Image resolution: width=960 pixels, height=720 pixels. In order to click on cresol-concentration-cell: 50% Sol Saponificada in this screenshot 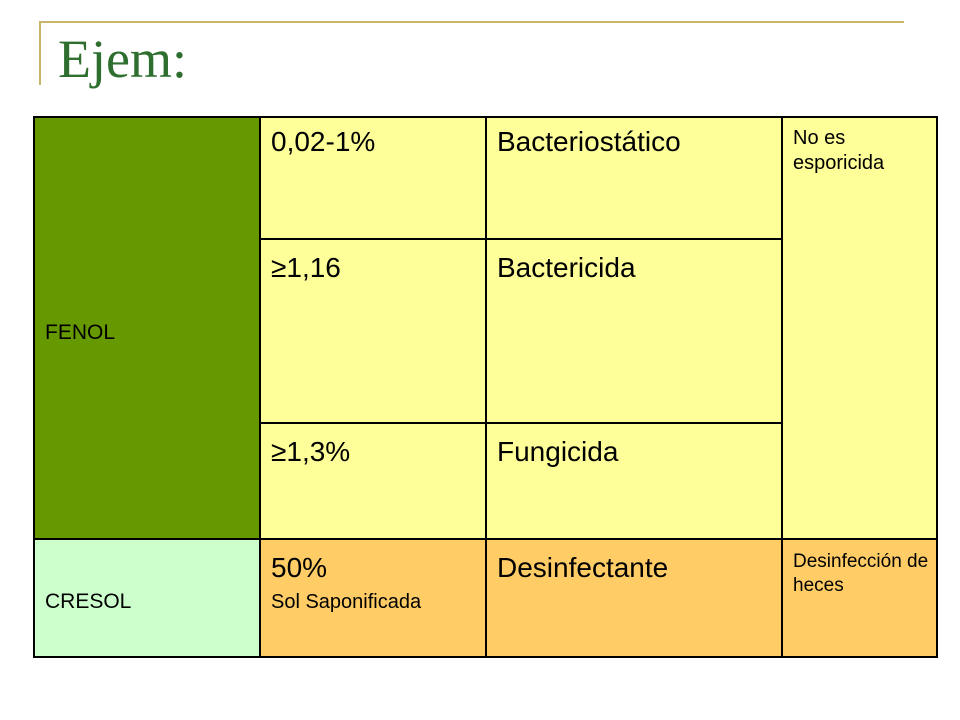, I will do `click(373, 598)`.